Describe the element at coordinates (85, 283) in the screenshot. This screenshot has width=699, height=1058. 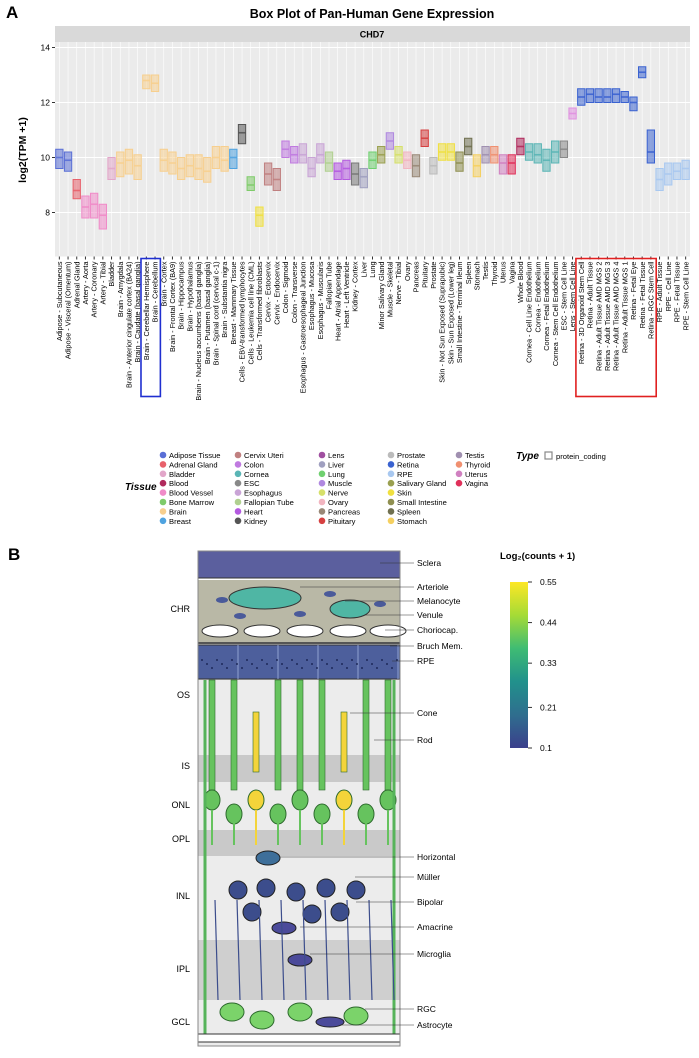
I see `x-tick-label: Artery - Aorta` at that location.